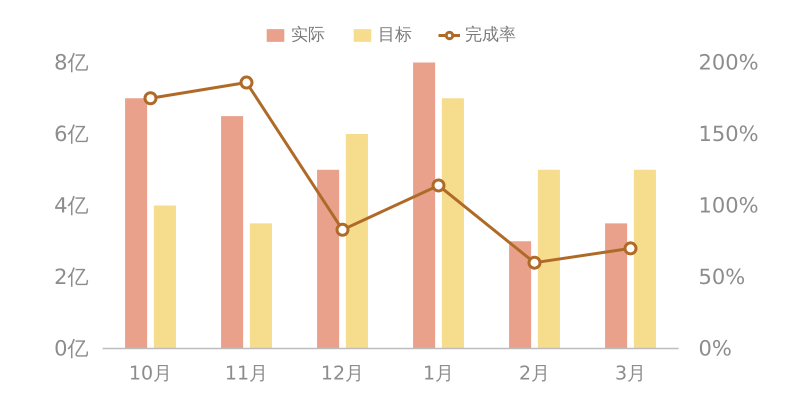 The width and height of the screenshot is (804, 402). What do you see at coordinates (71, 134) in the screenshot?
I see `y-tick-label: 6亿` at bounding box center [71, 134].